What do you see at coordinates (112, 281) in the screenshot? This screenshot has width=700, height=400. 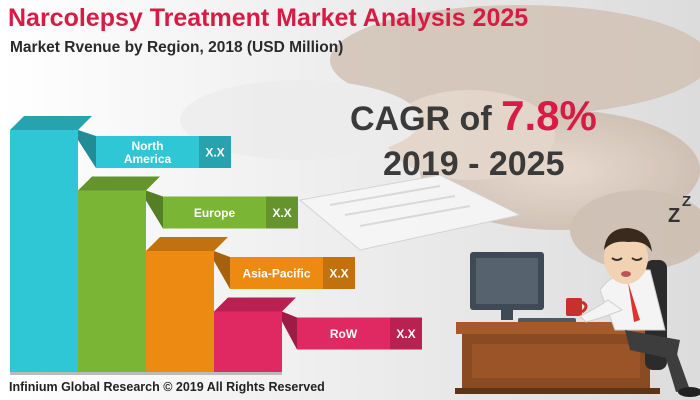 I see `bar-europe` at bounding box center [112, 281].